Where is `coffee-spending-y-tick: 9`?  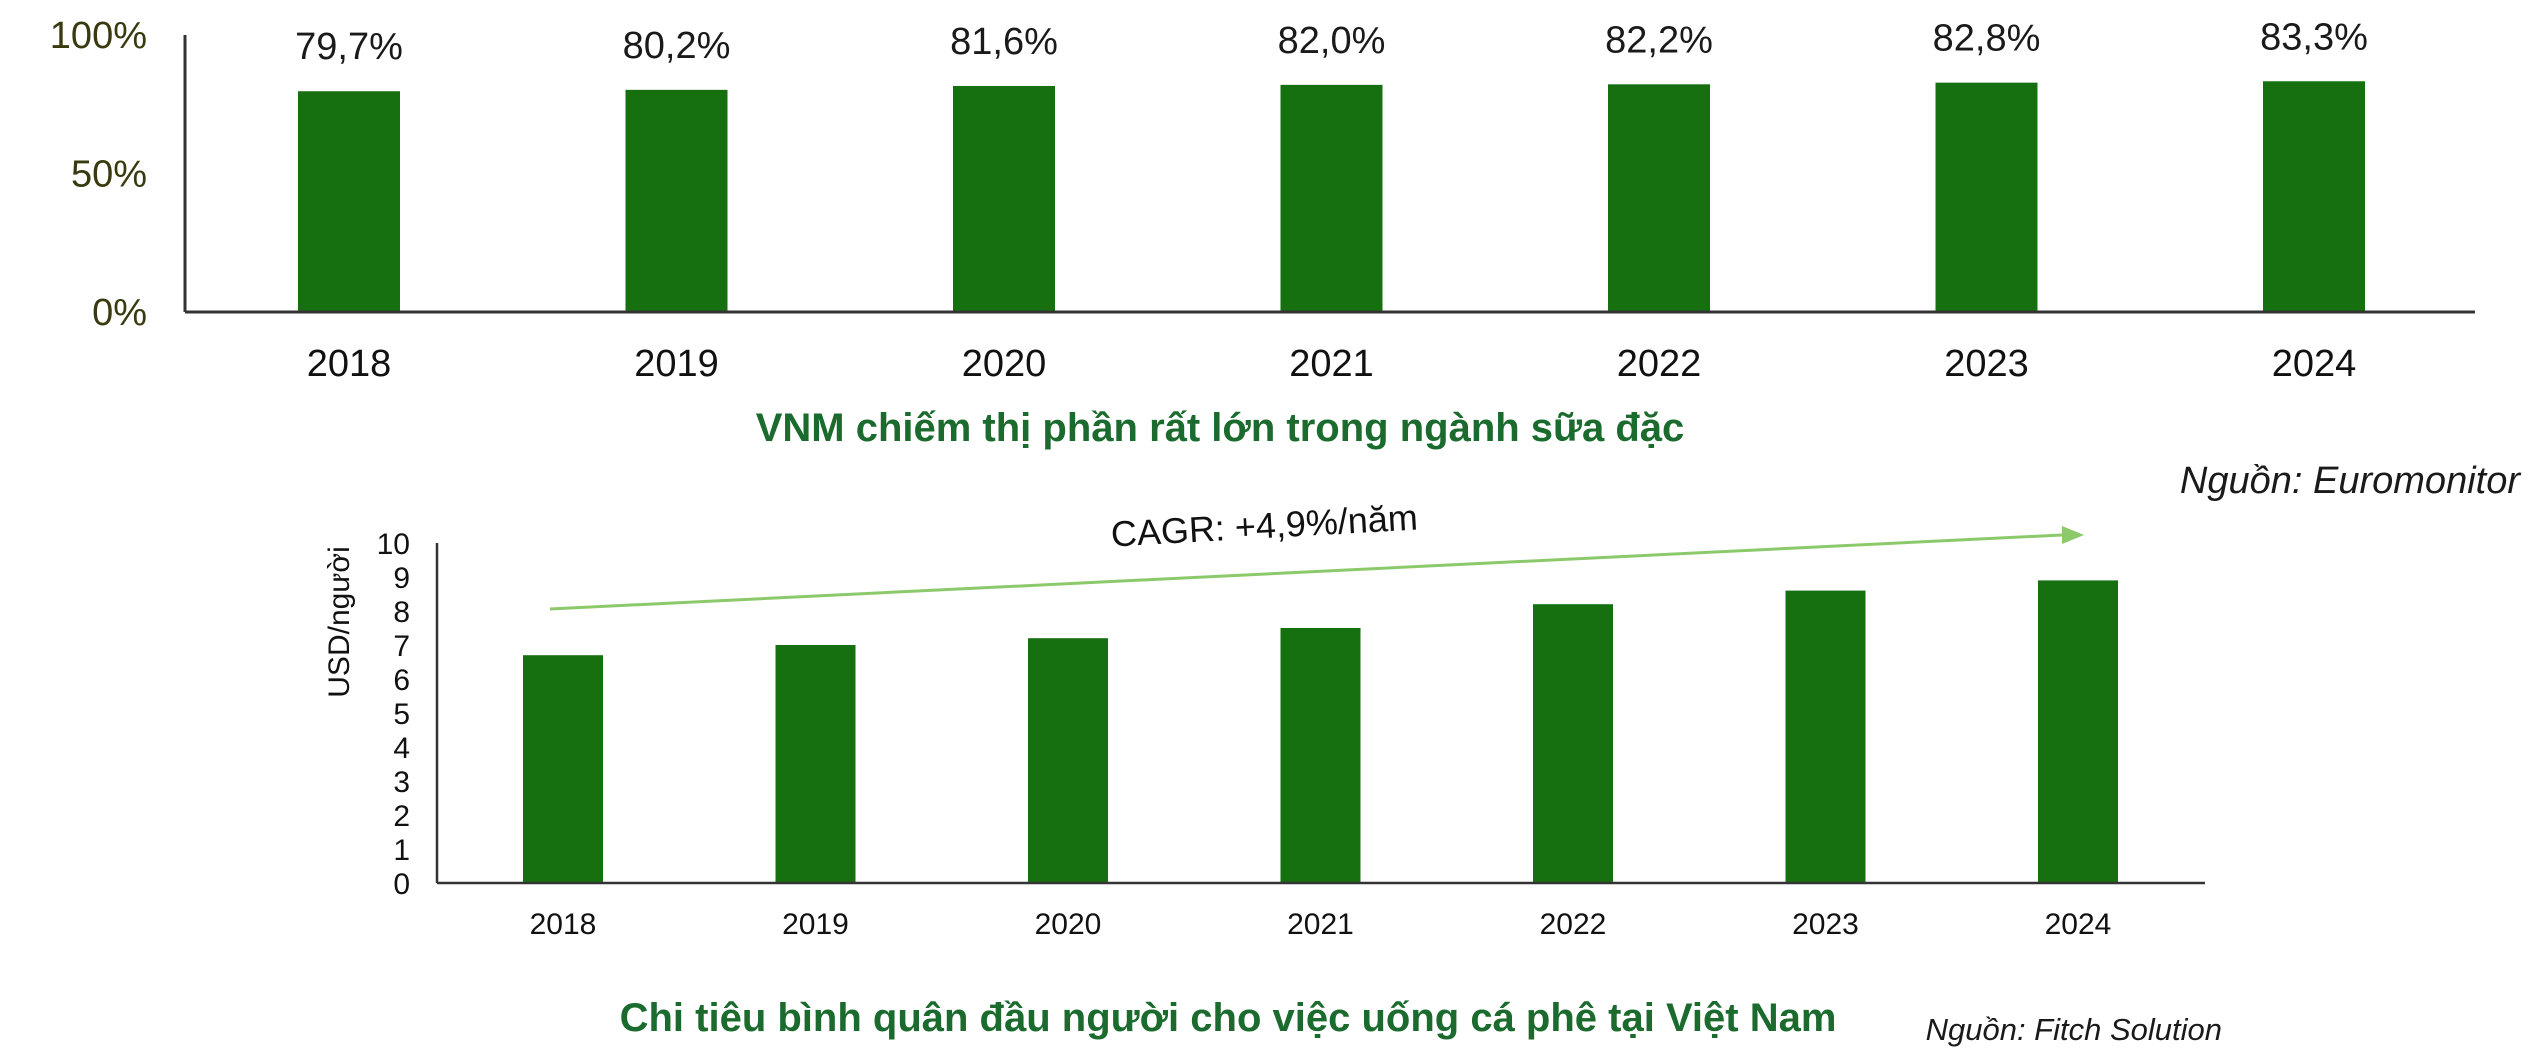 coffee-spending-y-tick: 9 is located at coordinates (401, 578).